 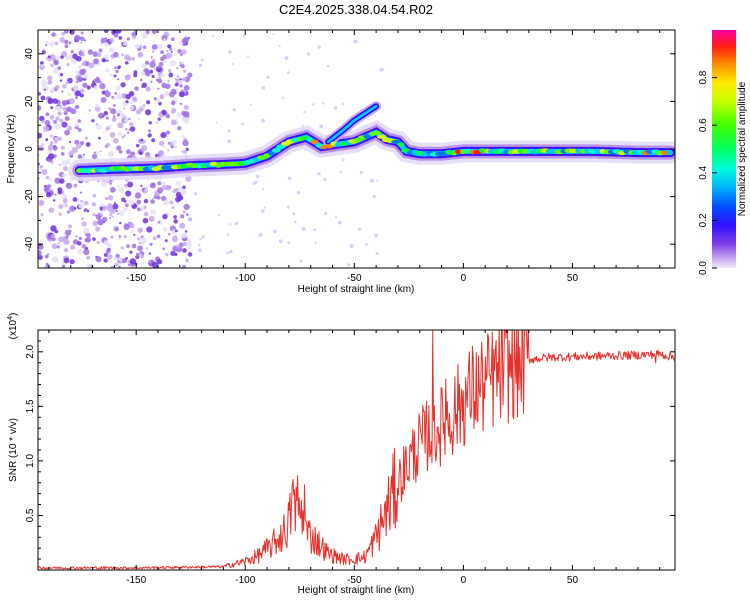 I want to click on colorbar-tick-label: 0.8, so click(x=703, y=77).